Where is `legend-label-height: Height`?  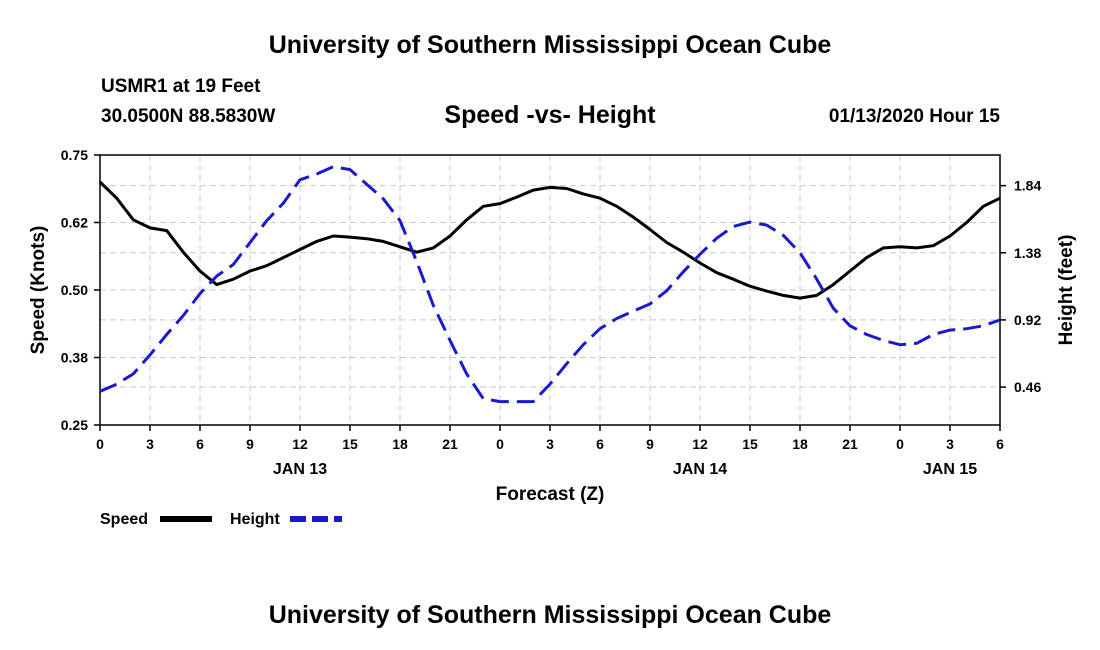 legend-label-height: Height is located at coordinates (255, 519).